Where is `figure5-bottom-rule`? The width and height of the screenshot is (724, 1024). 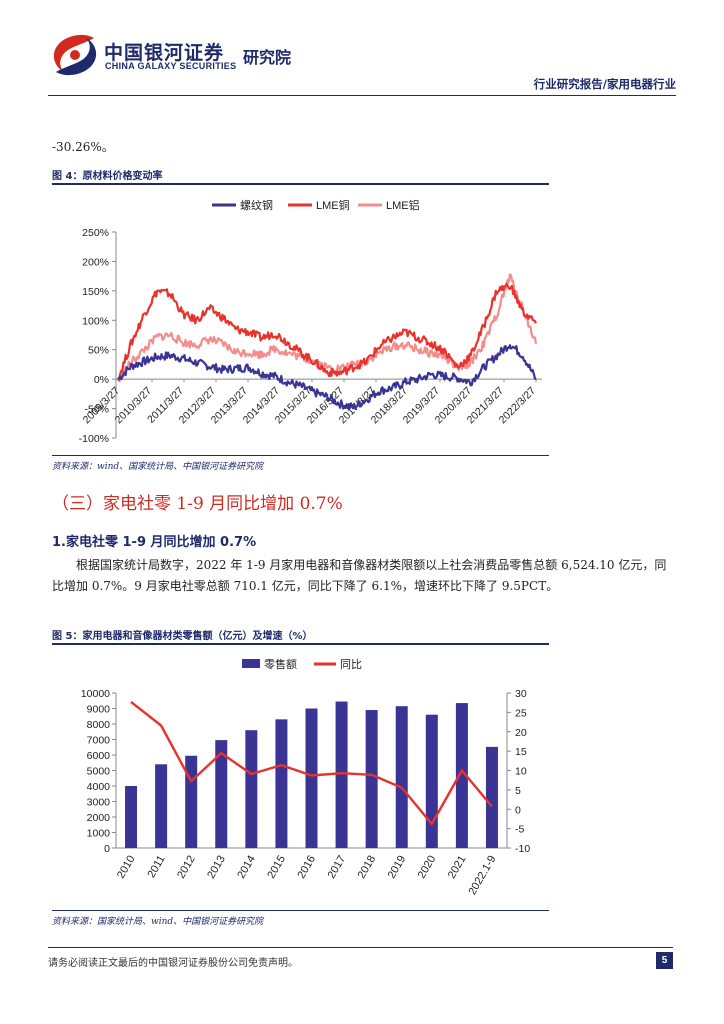
figure5-bottom-rule is located at coordinates (300, 910).